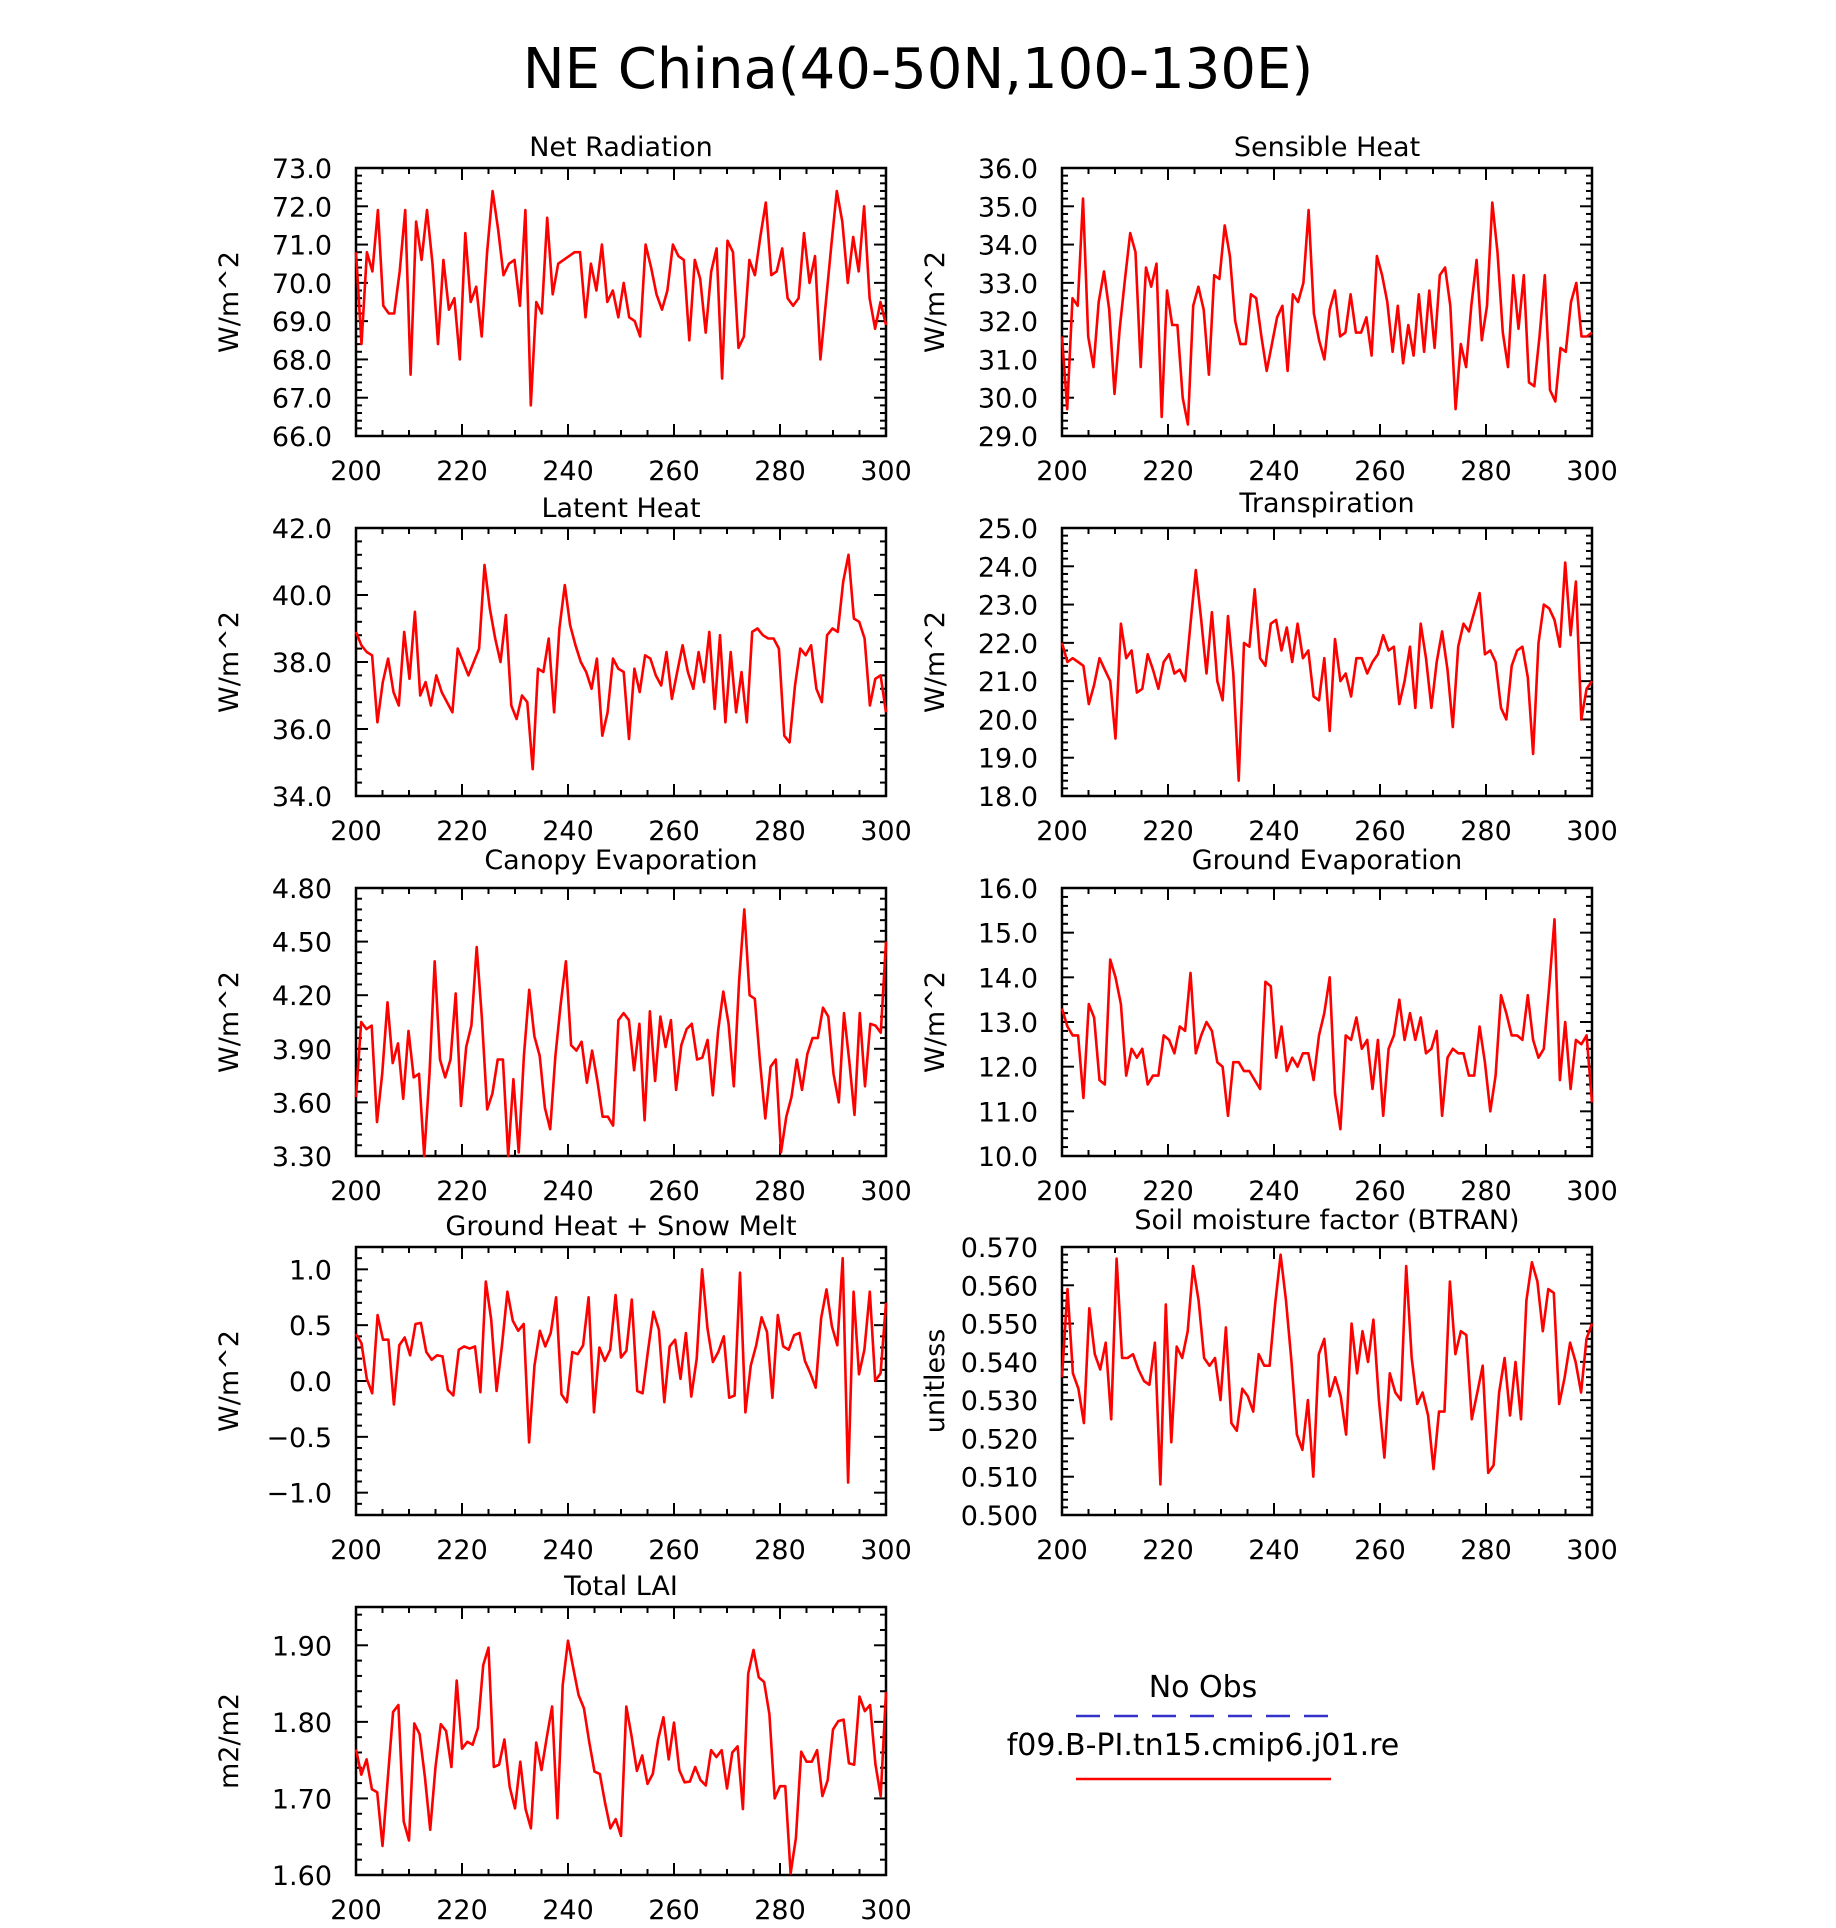 This screenshot has width=1836, height=1928. Describe the element at coordinates (229, 1741) in the screenshot. I see `y-axis-label: m2/m2` at that location.